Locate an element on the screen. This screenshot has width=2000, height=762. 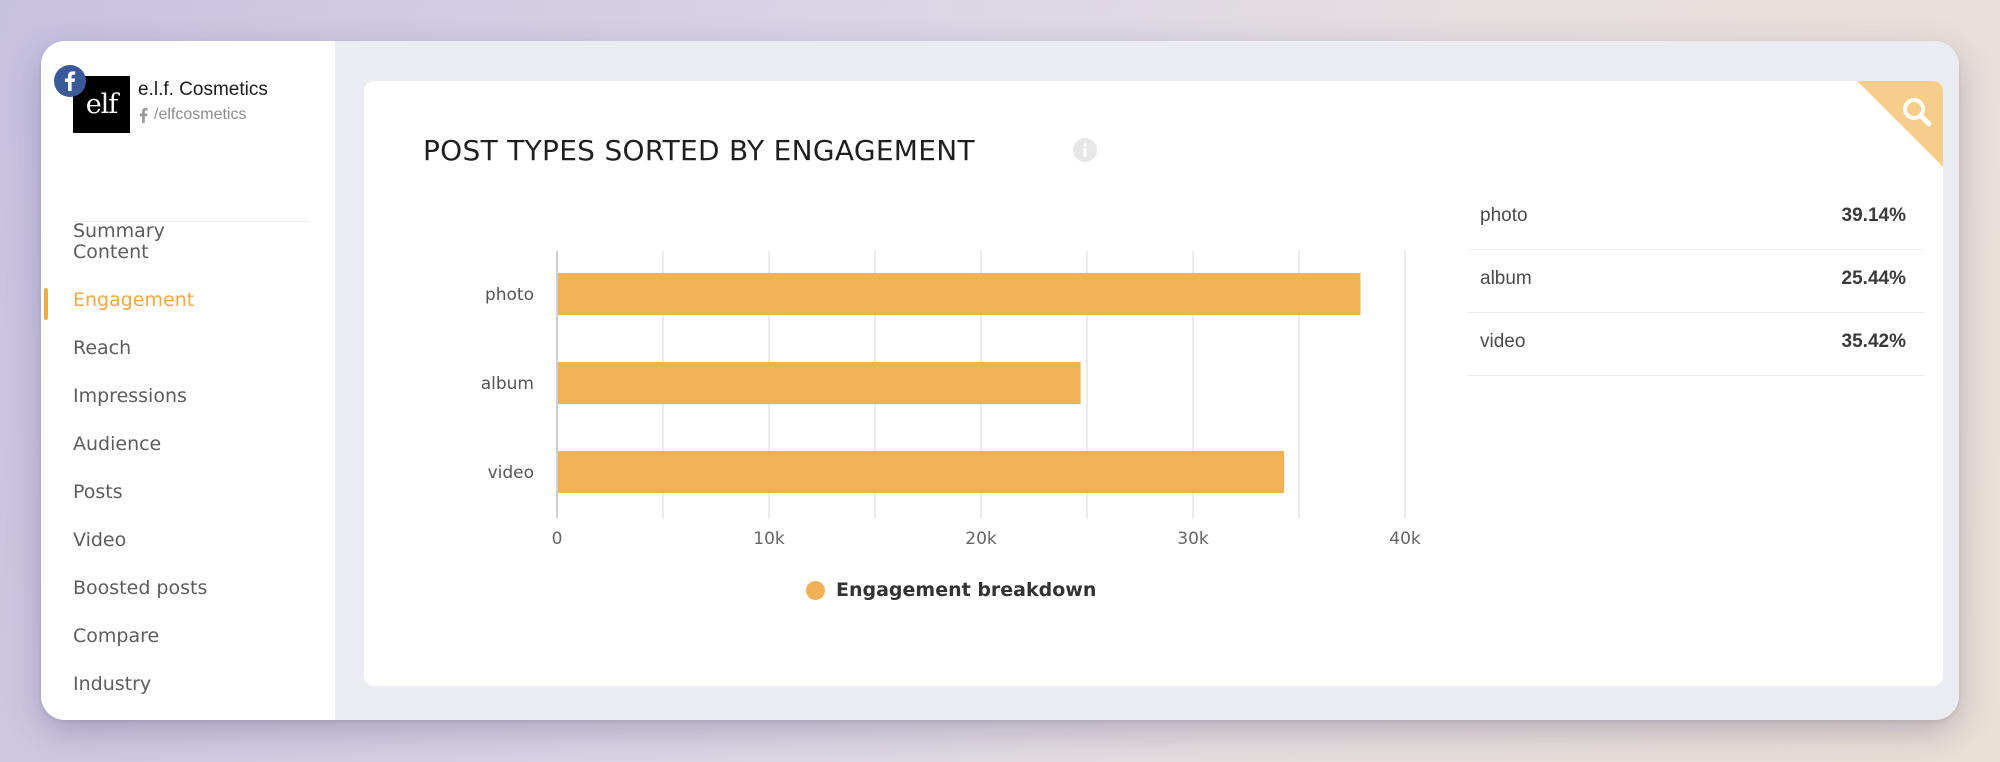
breakdown-label: video is located at coordinates (1503, 341).